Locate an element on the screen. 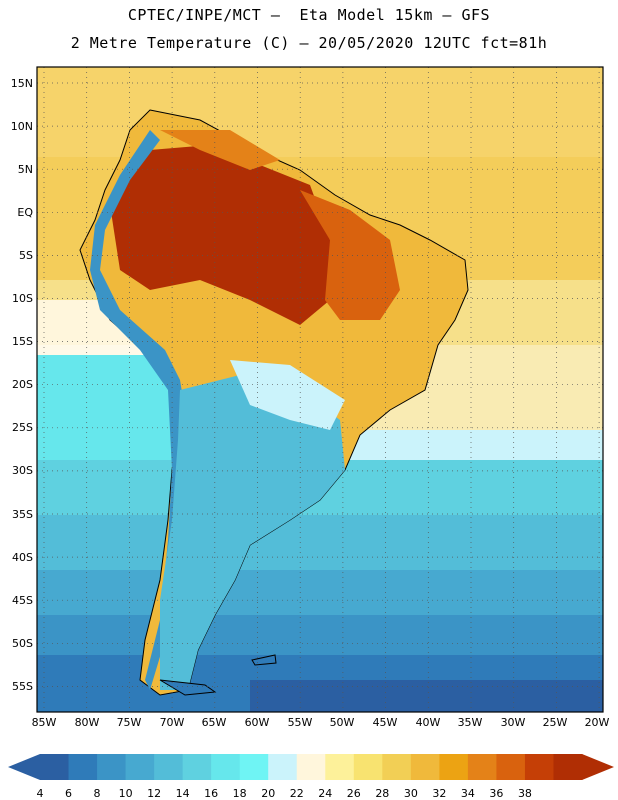 Image resolution: width=618 pixels, height=800 pixels. colorbar-label: 16 is located at coordinates (211, 793).